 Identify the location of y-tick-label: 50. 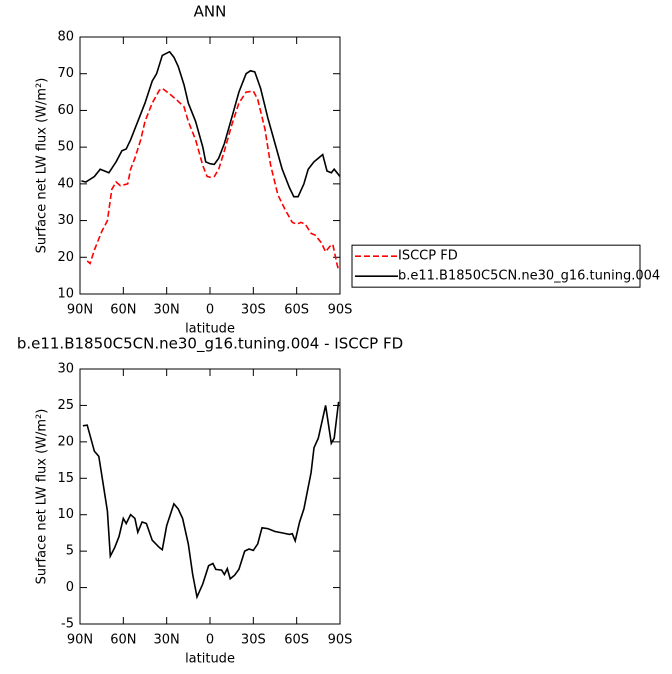
(65, 147).